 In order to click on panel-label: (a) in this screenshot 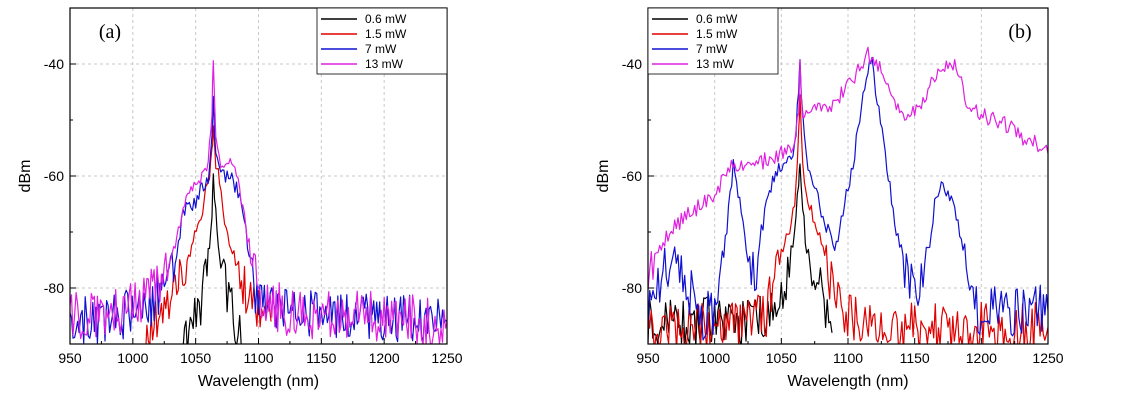, I will do `click(110, 32)`.